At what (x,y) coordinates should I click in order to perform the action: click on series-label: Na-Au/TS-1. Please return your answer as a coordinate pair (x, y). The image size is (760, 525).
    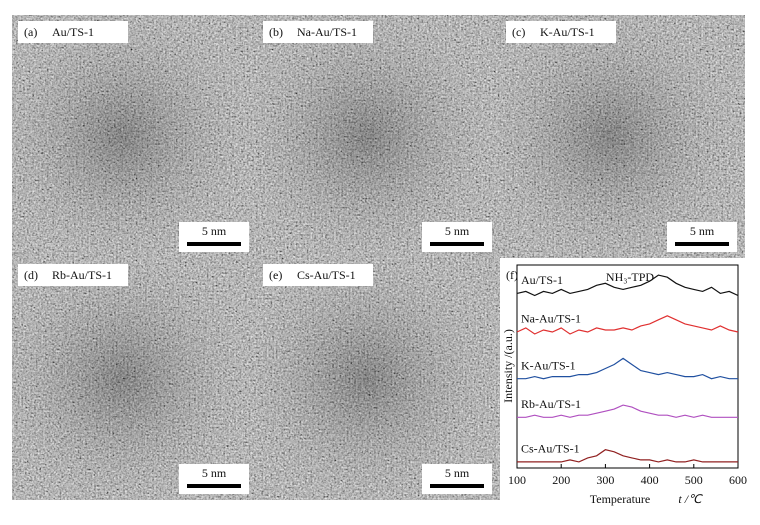
    Looking at the image, I should click on (551, 319).